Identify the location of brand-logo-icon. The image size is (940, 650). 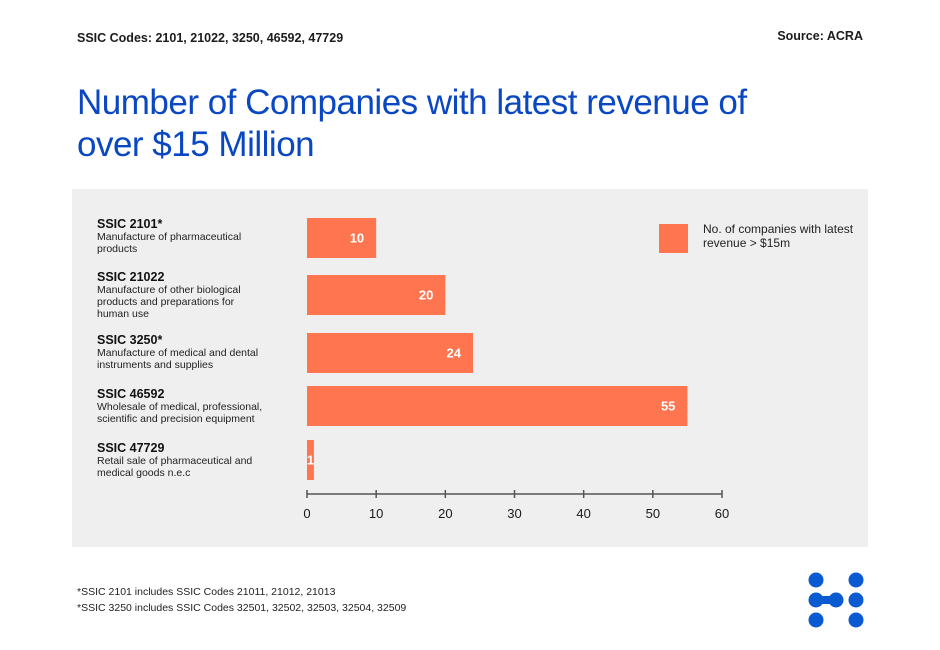
(836, 600).